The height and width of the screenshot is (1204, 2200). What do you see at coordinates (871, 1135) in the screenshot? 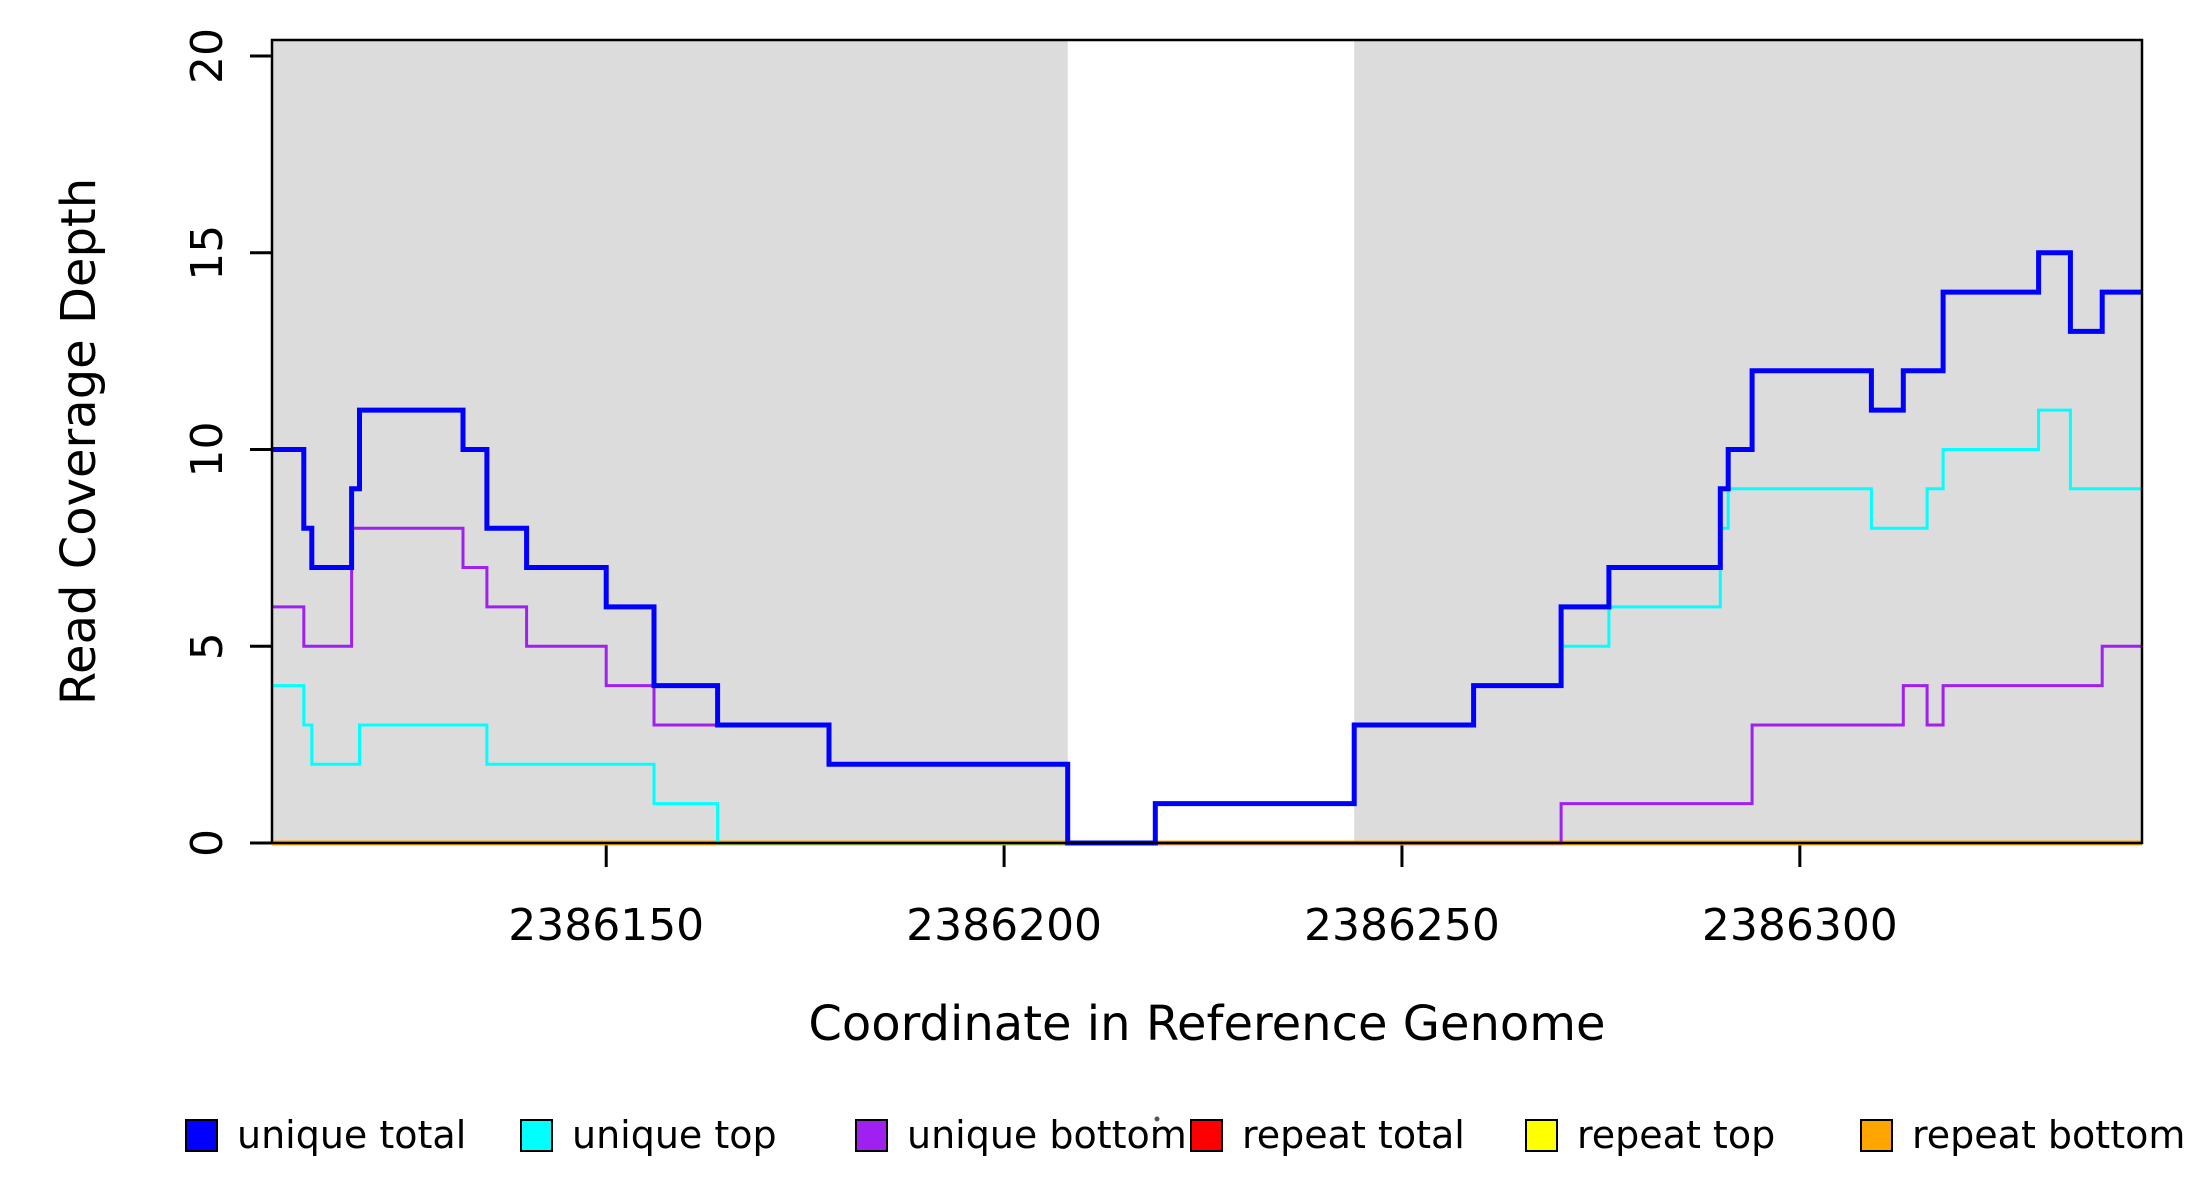
I see `legend-swatch-unique-bottom` at bounding box center [871, 1135].